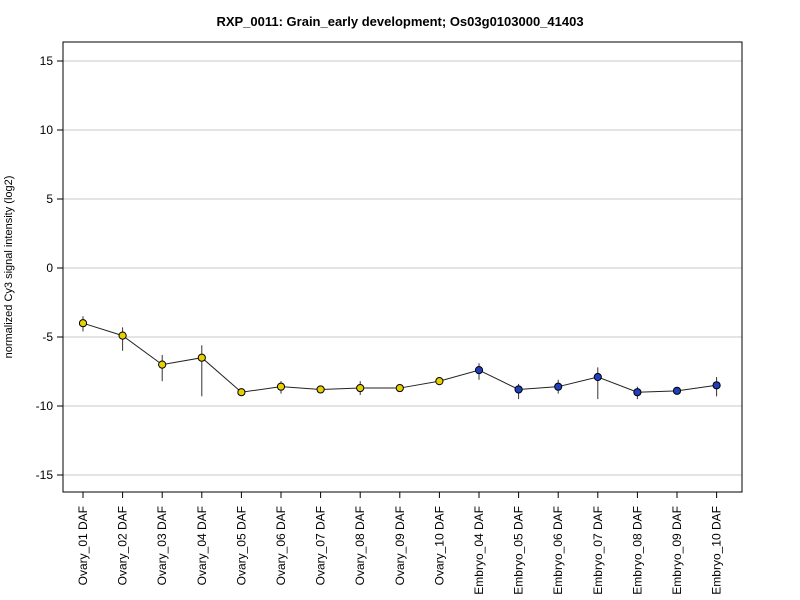 The image size is (800, 600). I want to click on x-tick-label: Embryo_04 DAF, so click(479, 550).